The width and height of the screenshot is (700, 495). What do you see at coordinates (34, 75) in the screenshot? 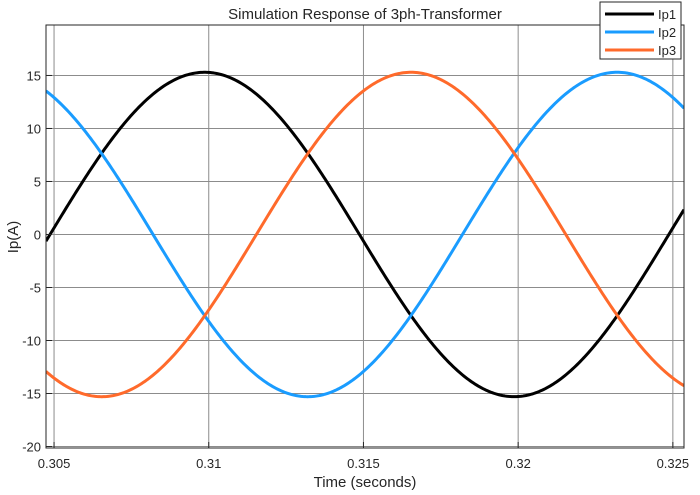
I see `y-tick-label: 15` at bounding box center [34, 75].